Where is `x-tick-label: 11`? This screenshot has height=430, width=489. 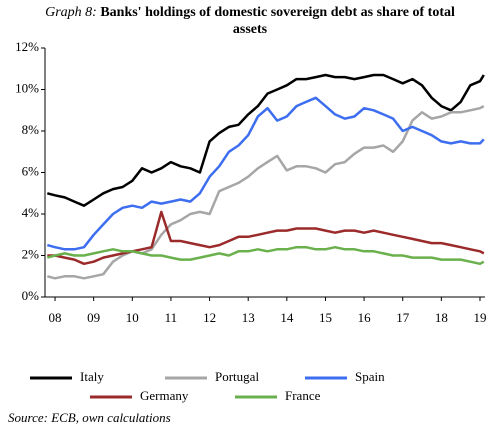
x-tick-label: 11 is located at coordinates (171, 317).